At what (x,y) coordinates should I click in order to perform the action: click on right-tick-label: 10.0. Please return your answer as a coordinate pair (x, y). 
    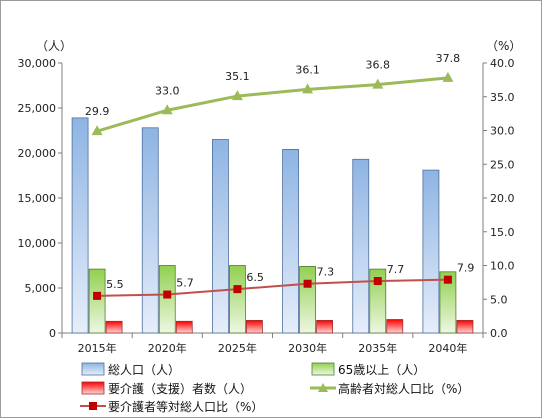
    Looking at the image, I should click on (502, 266).